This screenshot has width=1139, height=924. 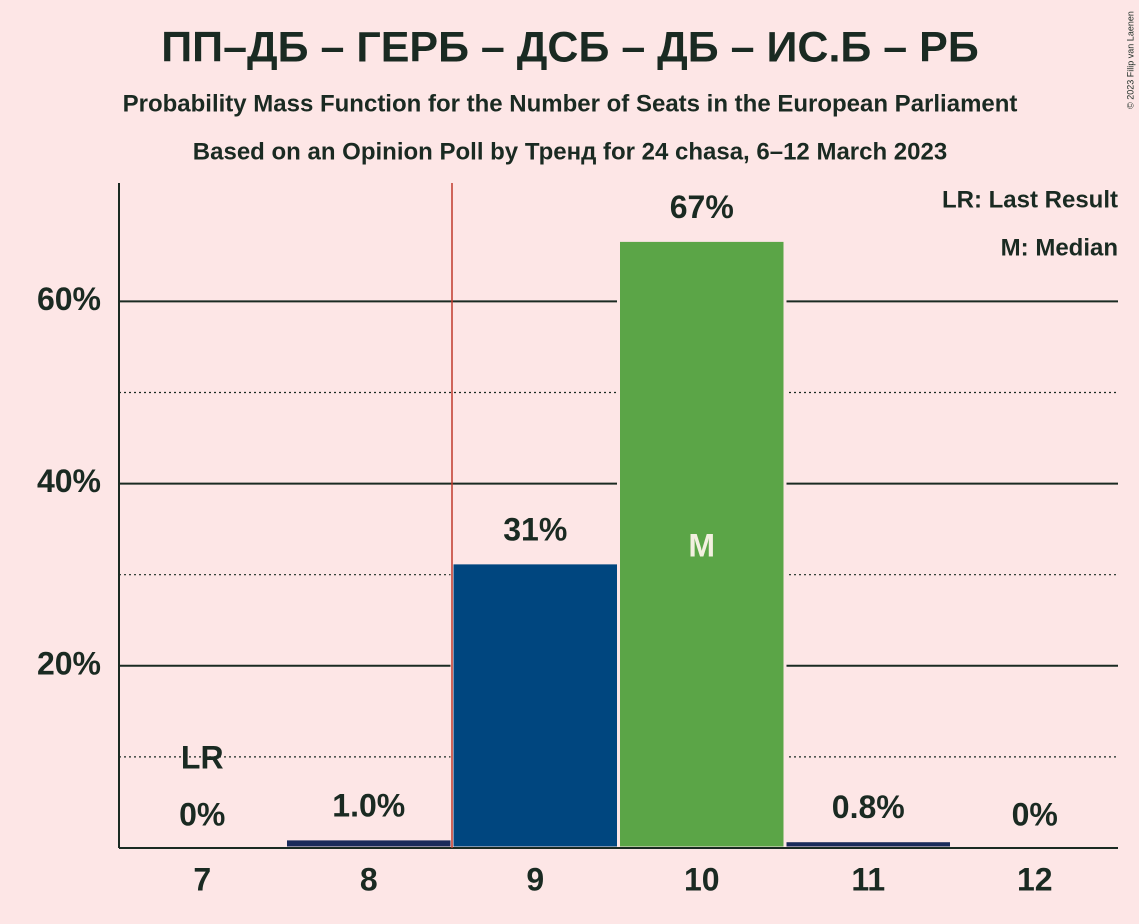 I want to click on x-tick-label: 10, so click(x=702, y=879).